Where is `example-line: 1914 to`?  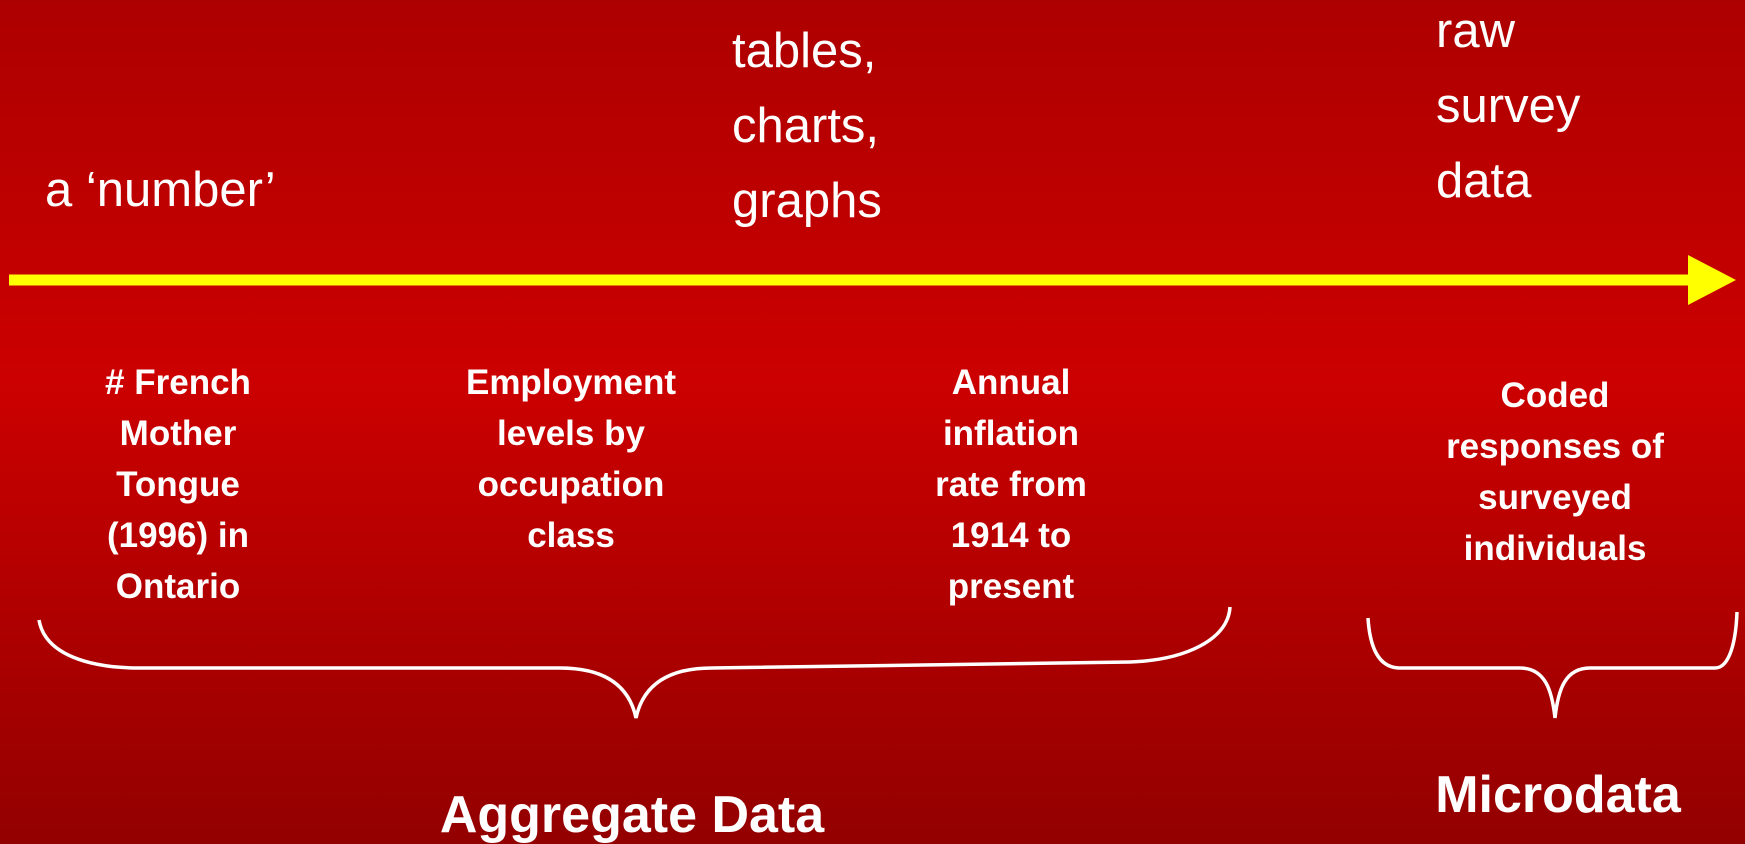
example-line: 1914 to is located at coordinates (1011, 535).